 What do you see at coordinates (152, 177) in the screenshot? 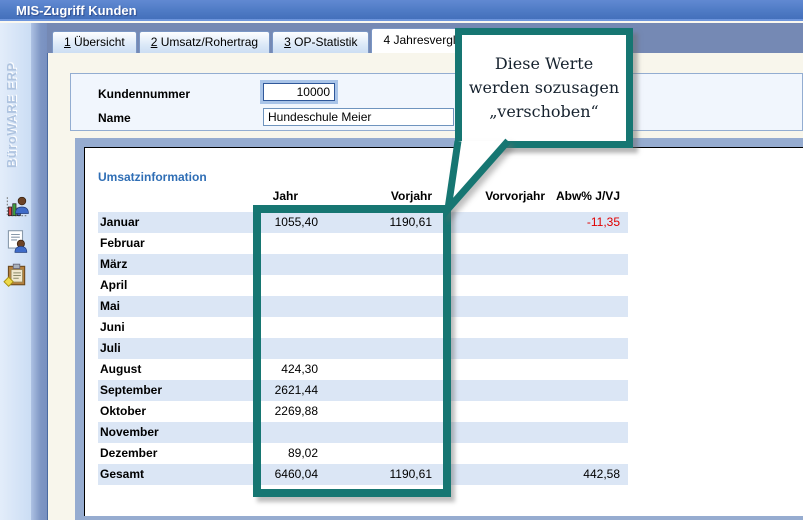
I see `section-title: Umsatzinformation` at bounding box center [152, 177].